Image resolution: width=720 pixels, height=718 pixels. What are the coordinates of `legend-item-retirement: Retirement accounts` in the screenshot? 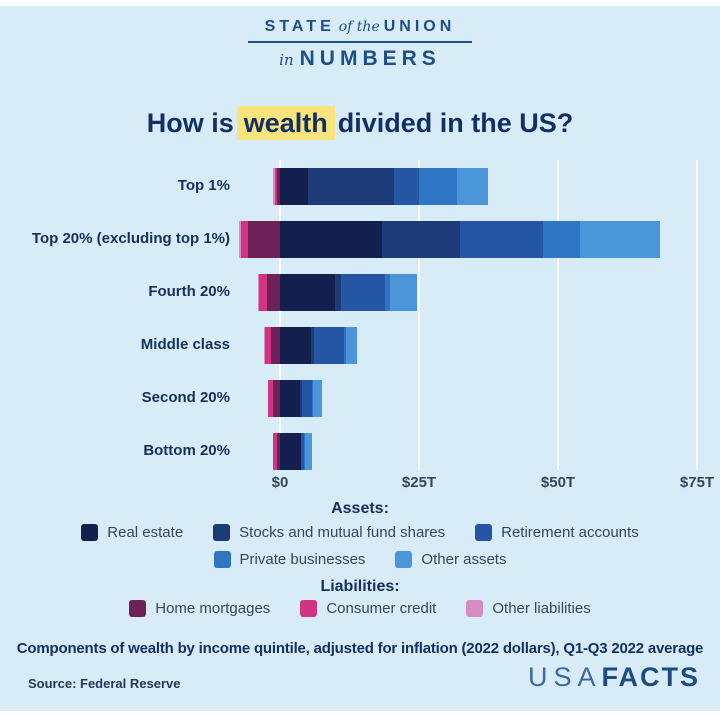 It's located at (557, 532).